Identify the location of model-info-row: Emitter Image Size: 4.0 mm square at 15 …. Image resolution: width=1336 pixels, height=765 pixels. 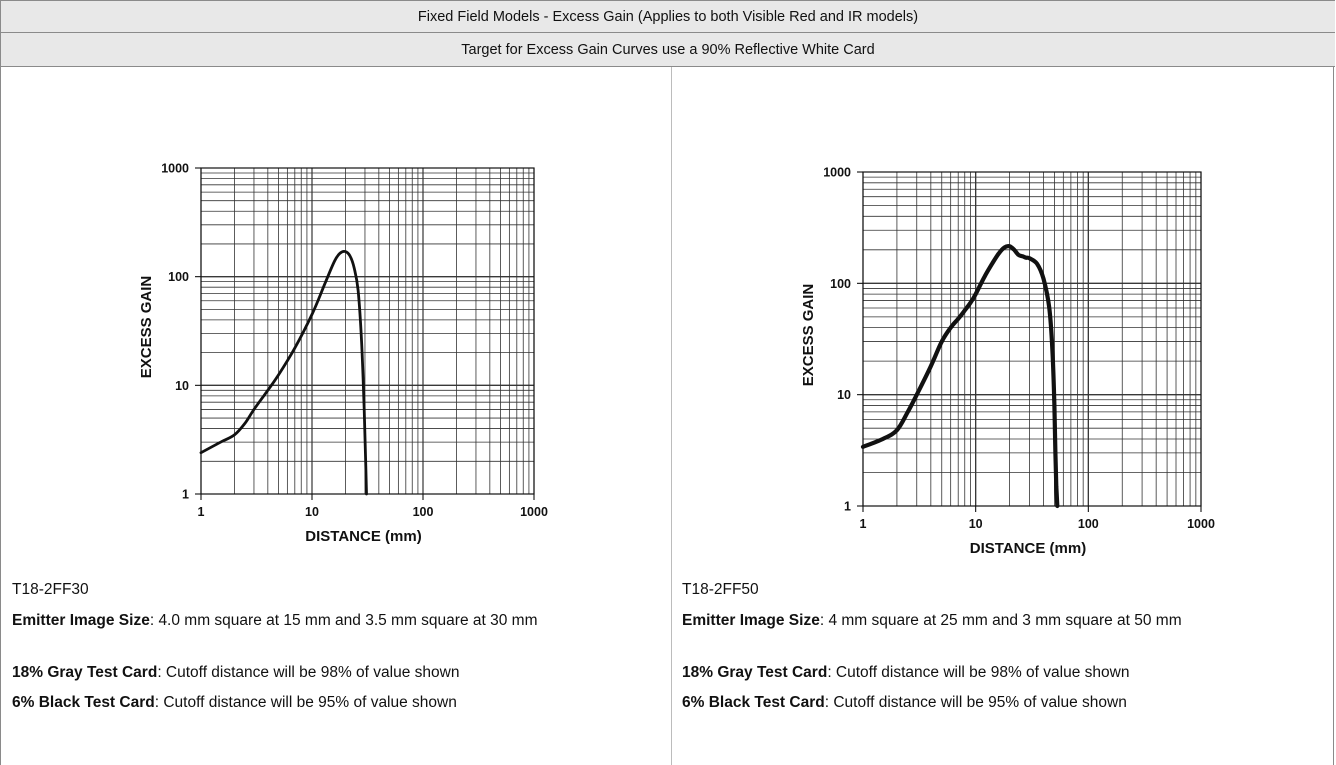
(337, 620).